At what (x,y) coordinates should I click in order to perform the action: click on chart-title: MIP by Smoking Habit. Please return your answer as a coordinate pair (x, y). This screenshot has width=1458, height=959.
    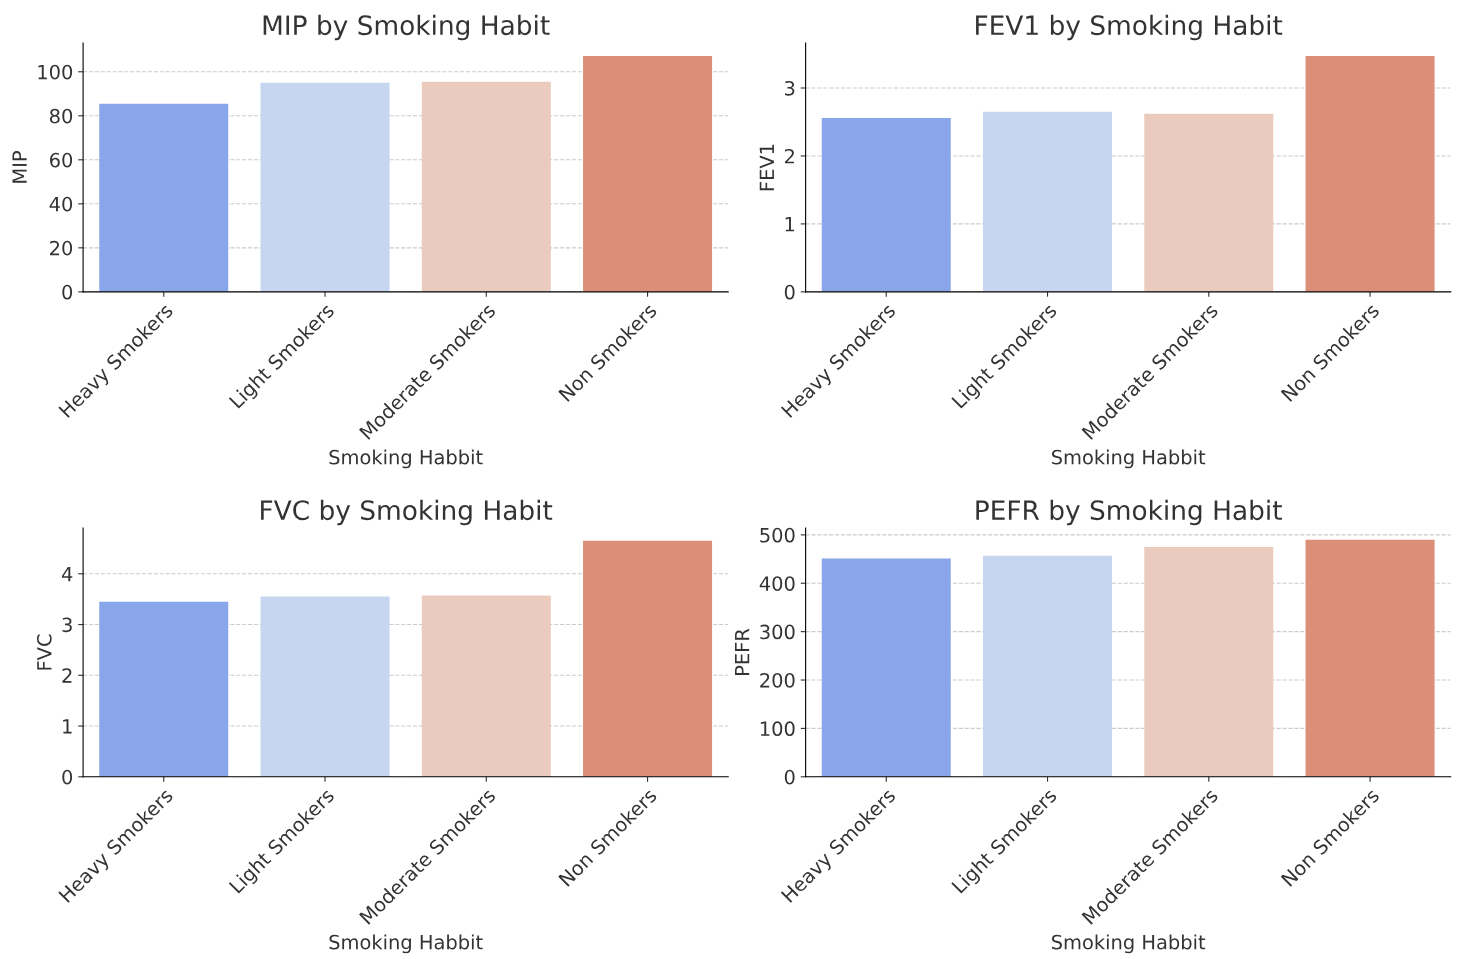
    Looking at the image, I should click on (406, 27).